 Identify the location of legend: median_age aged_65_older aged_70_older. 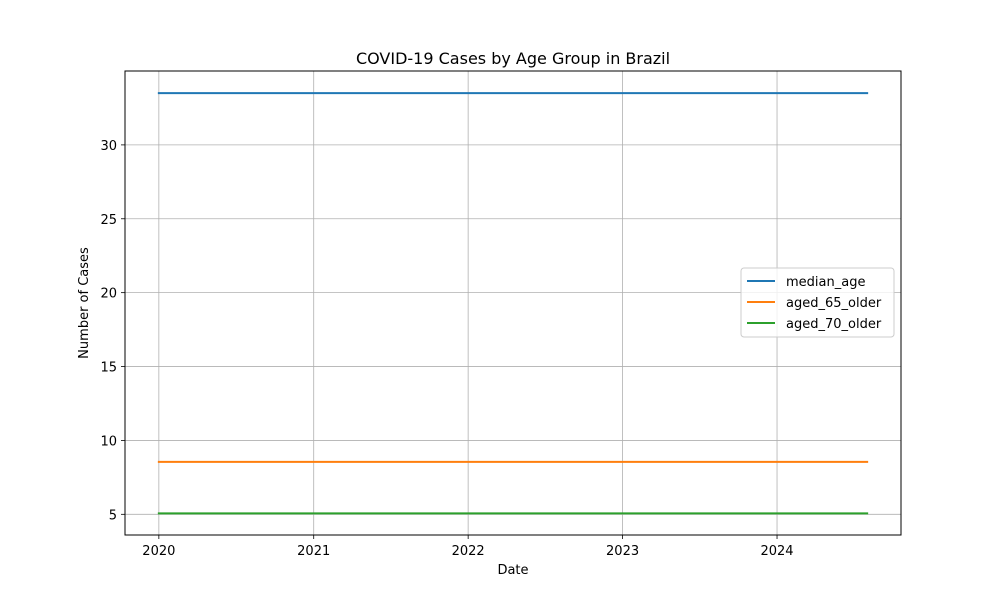
(817, 302).